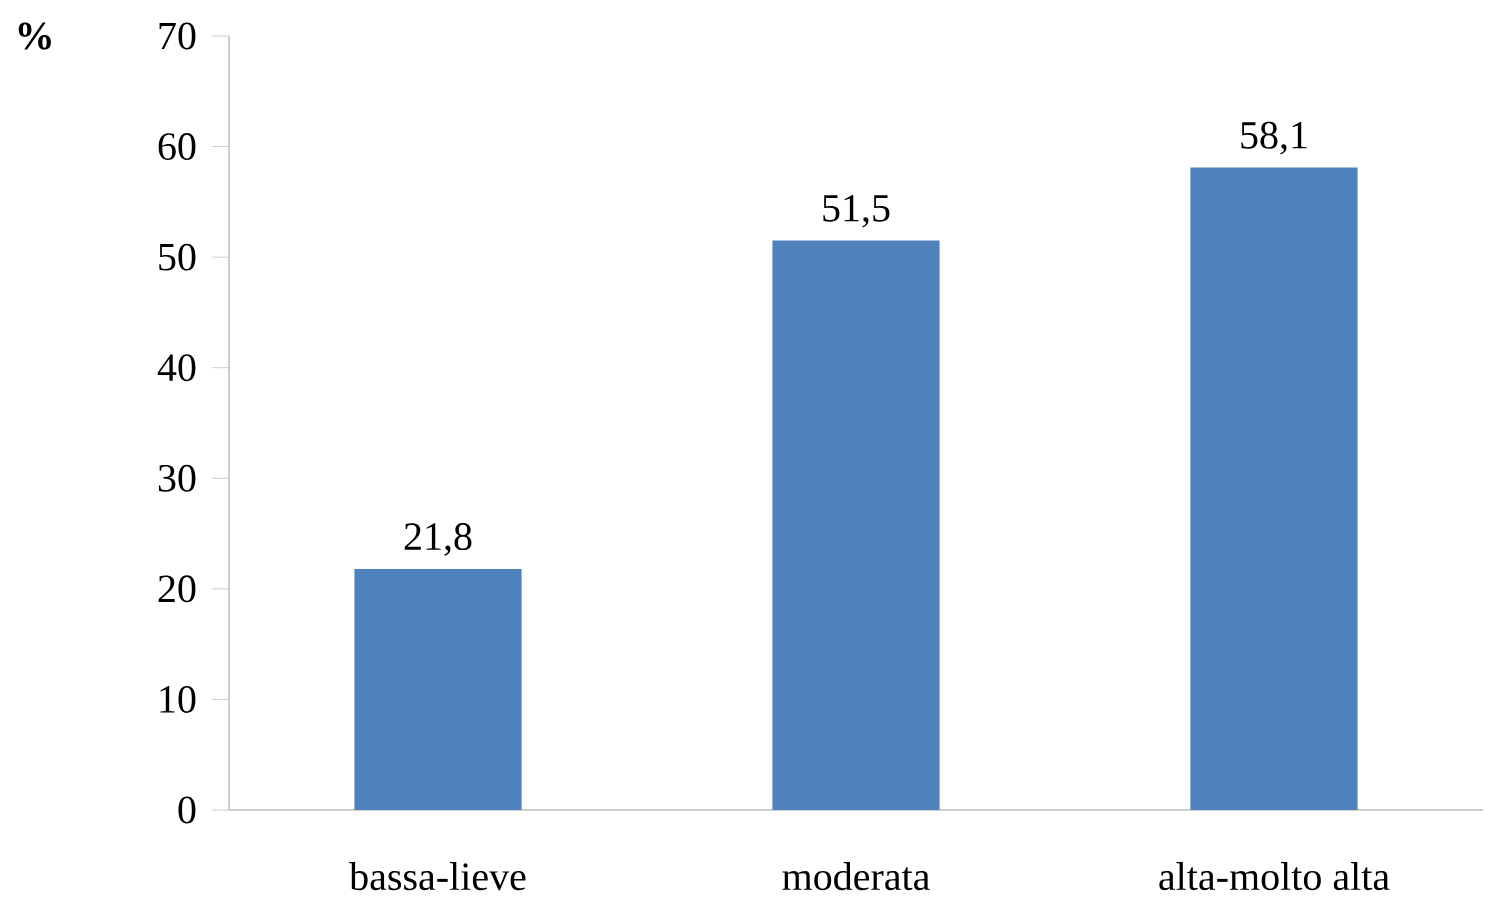  I want to click on x-tick-label: alta-molto alta, so click(1274, 876).